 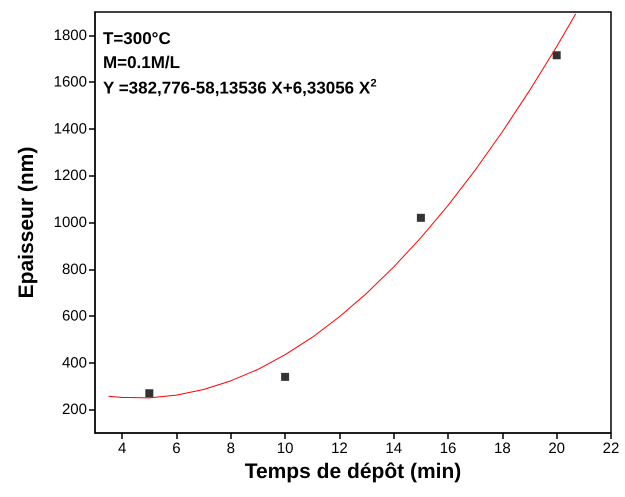 I want to click on y-tick-label: 1400, so click(x=70, y=129).